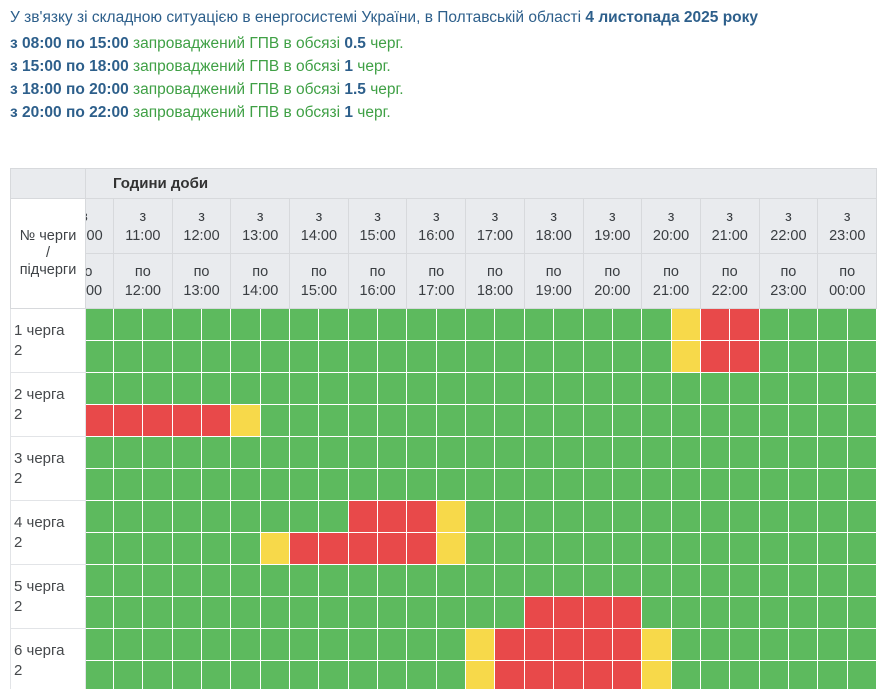  What do you see at coordinates (39, 586) in the screenshot?
I see `queue-label-line1: 5 черга` at bounding box center [39, 586].